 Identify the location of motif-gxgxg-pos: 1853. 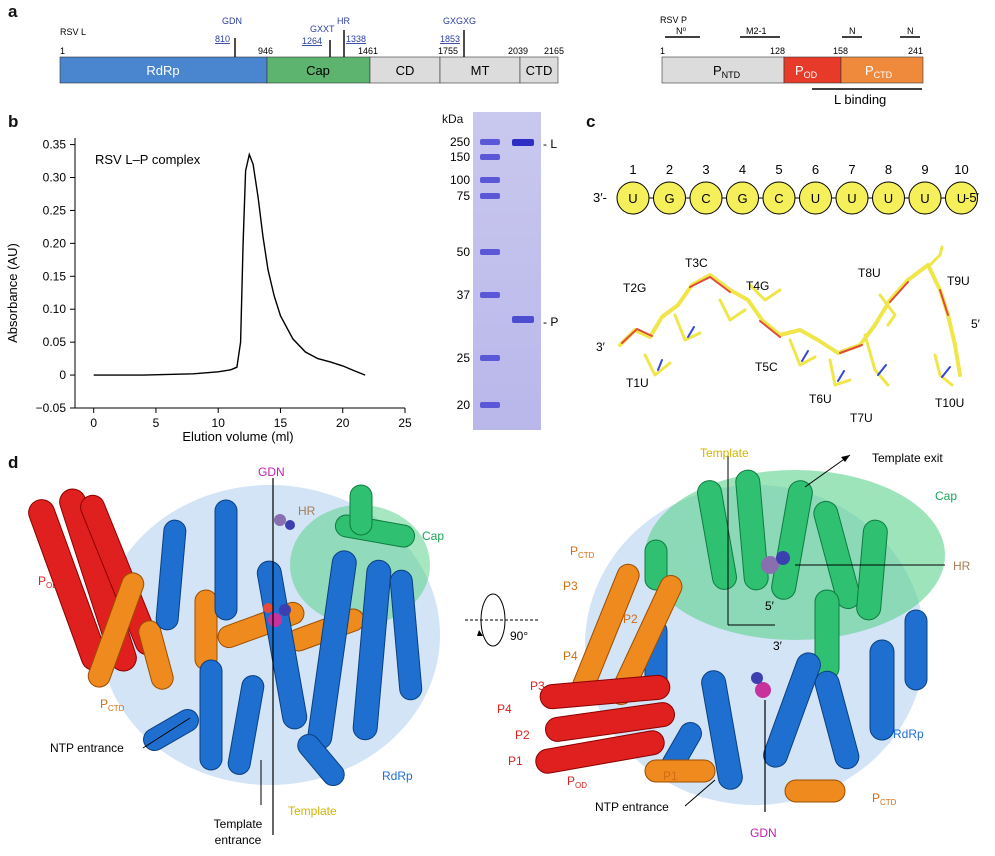
(450, 39).